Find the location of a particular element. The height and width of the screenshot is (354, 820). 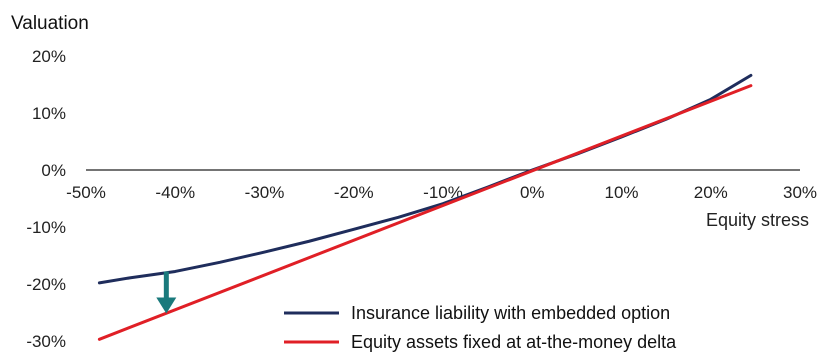

y-tick-label: 20% is located at coordinates (49, 56).